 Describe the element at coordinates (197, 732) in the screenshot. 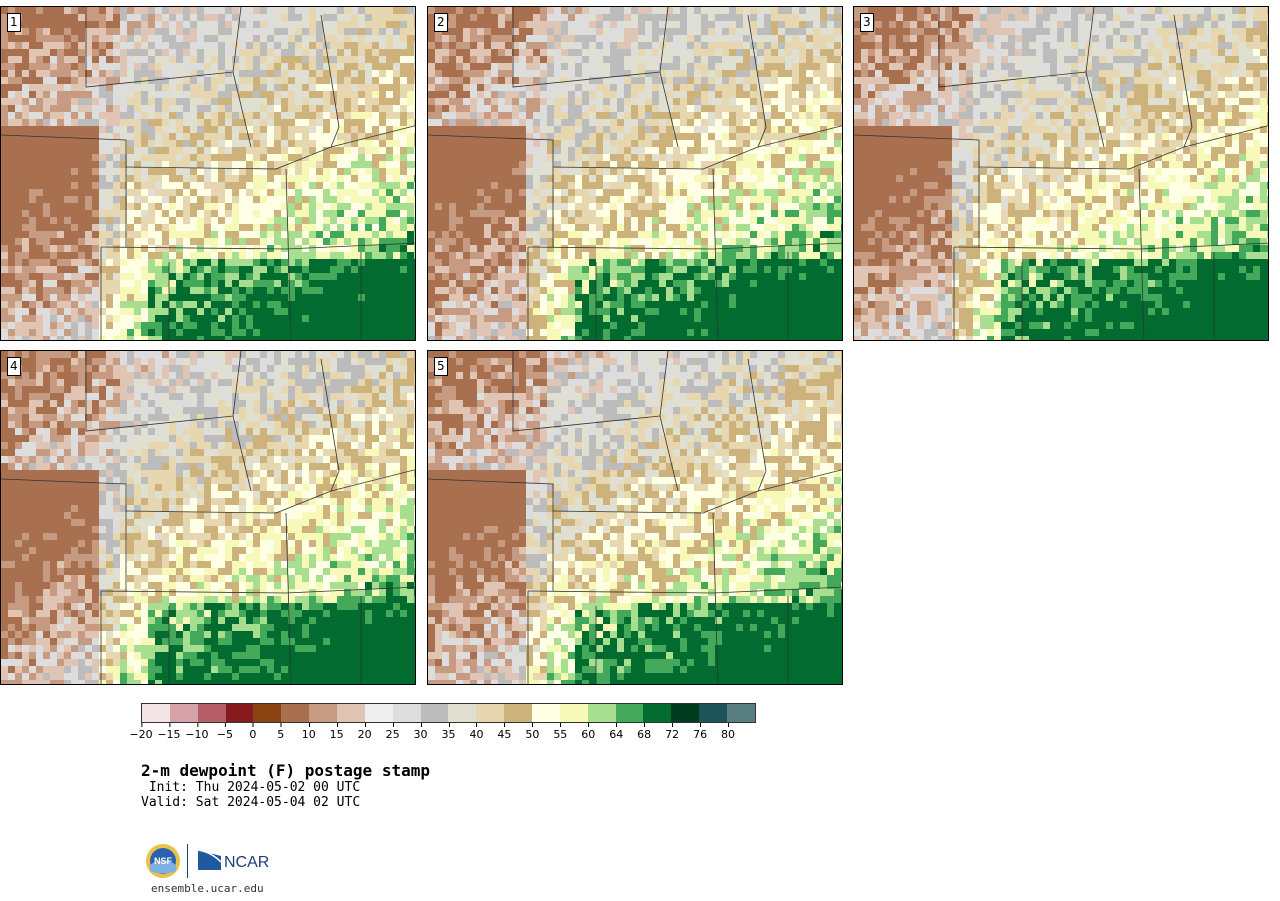

I see `colorbar-tick-label: −10` at that location.